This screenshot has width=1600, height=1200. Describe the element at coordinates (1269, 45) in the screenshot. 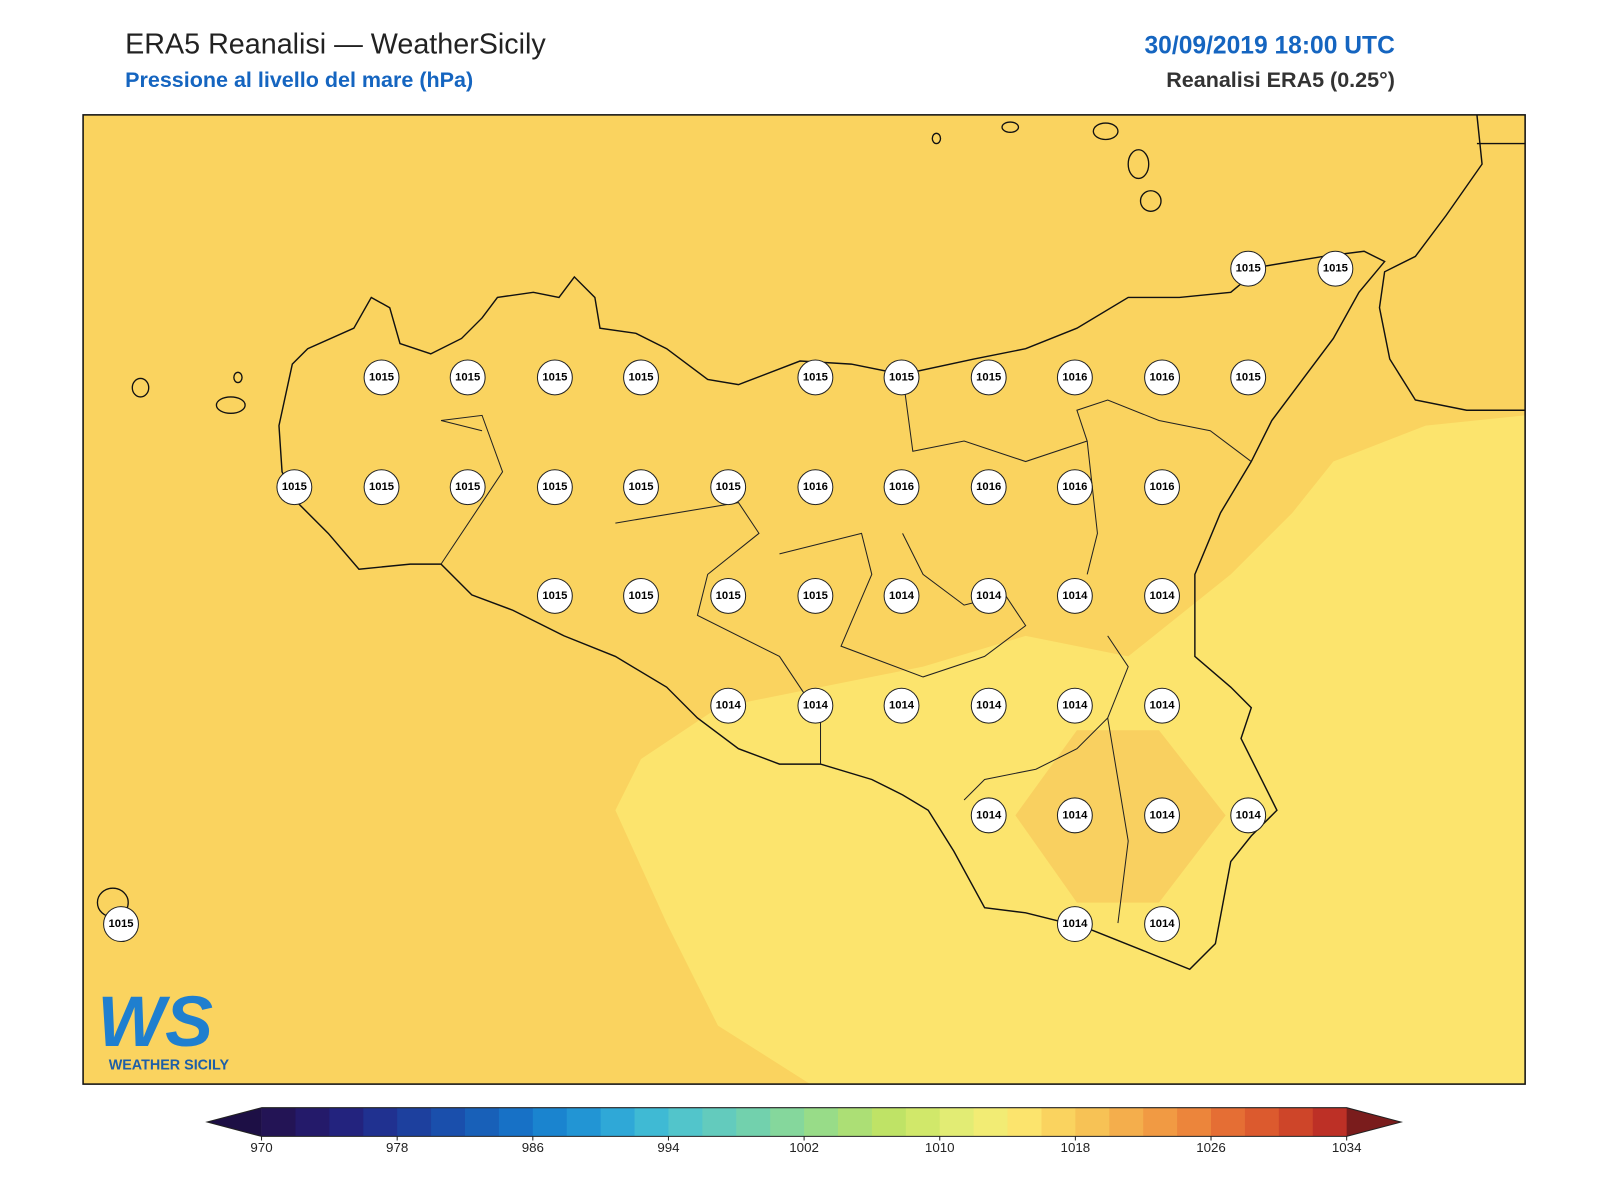

I see `map-date: 30/09/2019 18:00 UTC` at that location.